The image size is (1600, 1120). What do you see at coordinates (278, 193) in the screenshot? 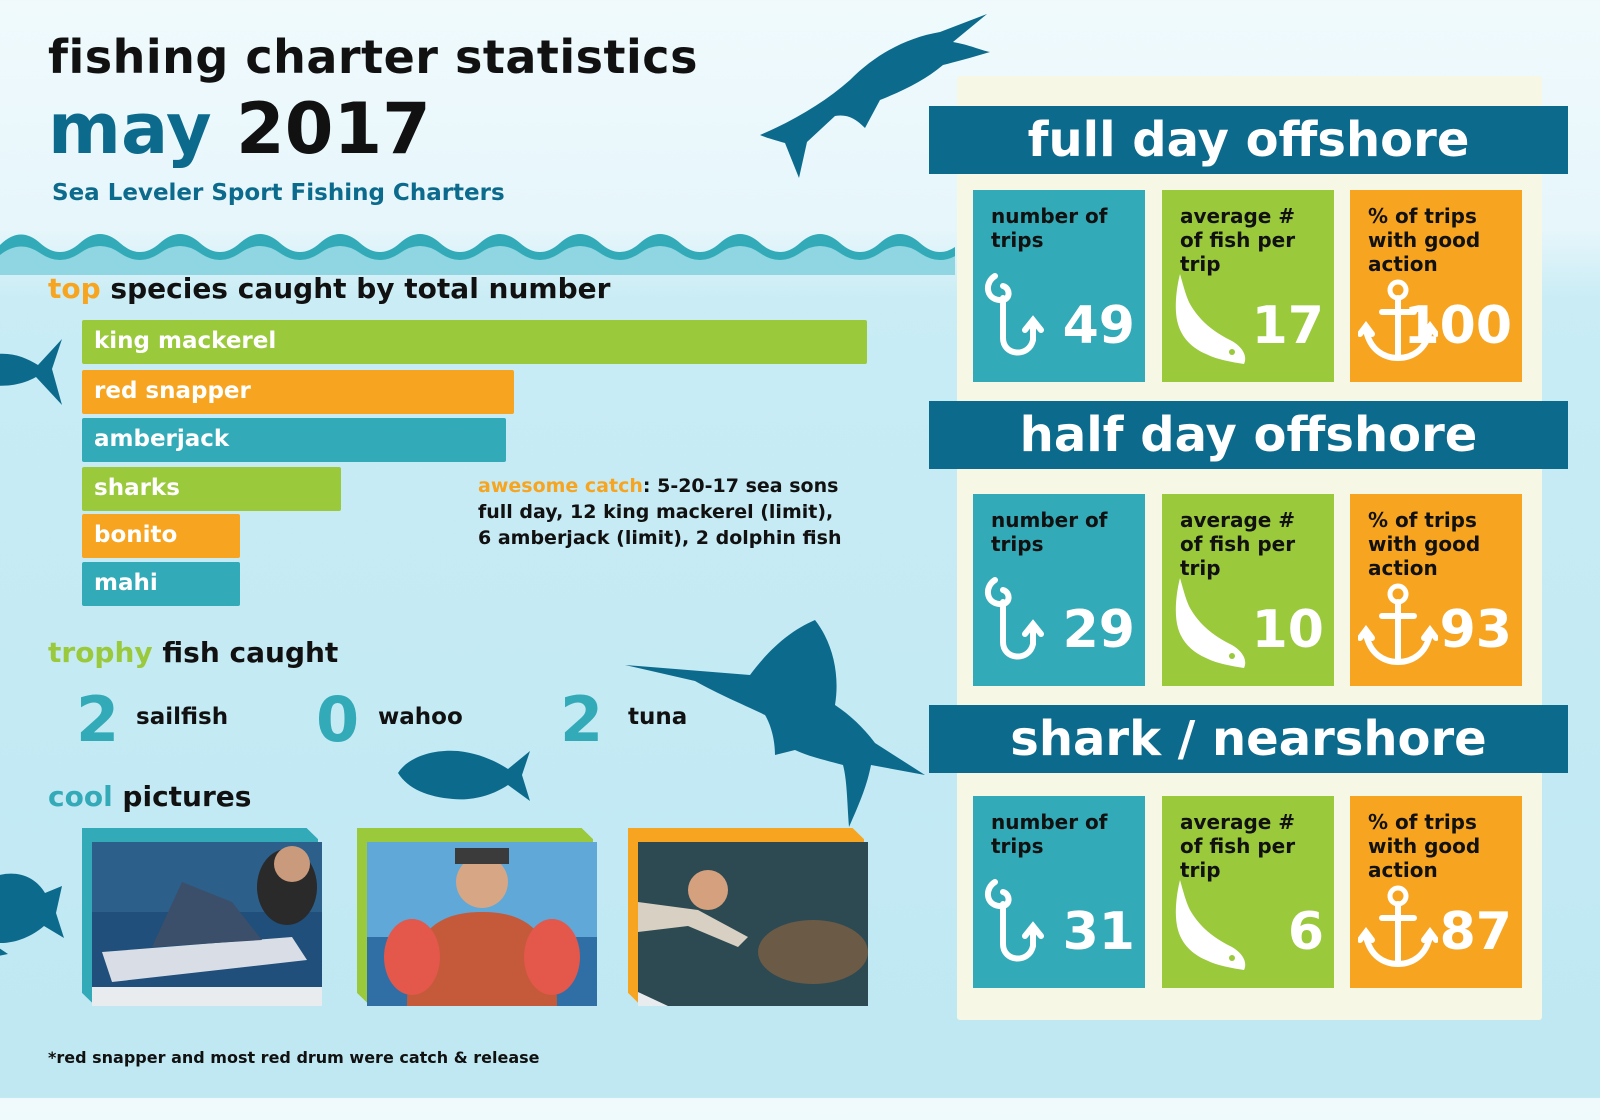
I see `page-subtitle: Sea Leveler Sport Fishing Charters` at bounding box center [278, 193].